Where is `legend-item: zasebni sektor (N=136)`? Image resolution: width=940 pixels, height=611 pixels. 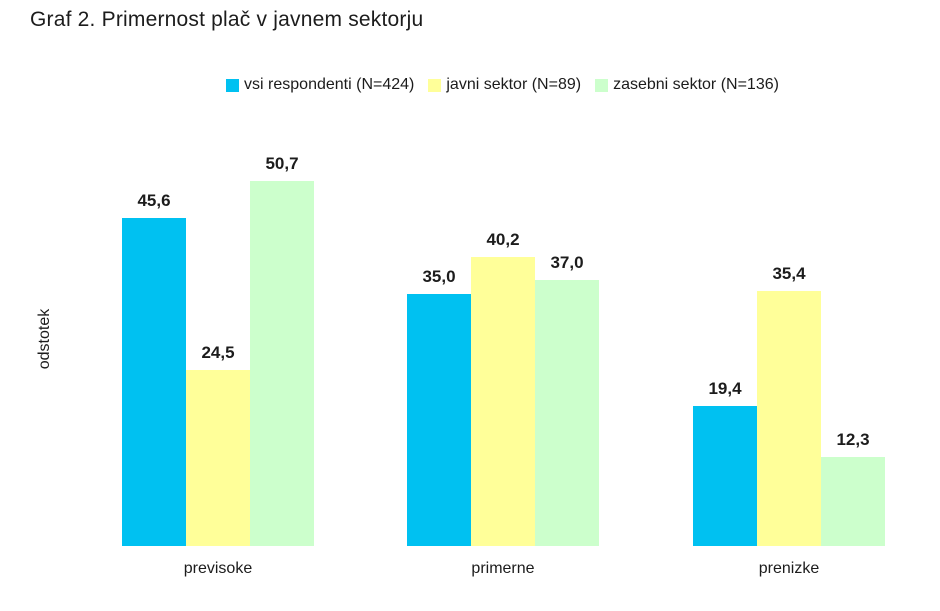 legend-item: zasebni sektor (N=136) is located at coordinates (687, 85).